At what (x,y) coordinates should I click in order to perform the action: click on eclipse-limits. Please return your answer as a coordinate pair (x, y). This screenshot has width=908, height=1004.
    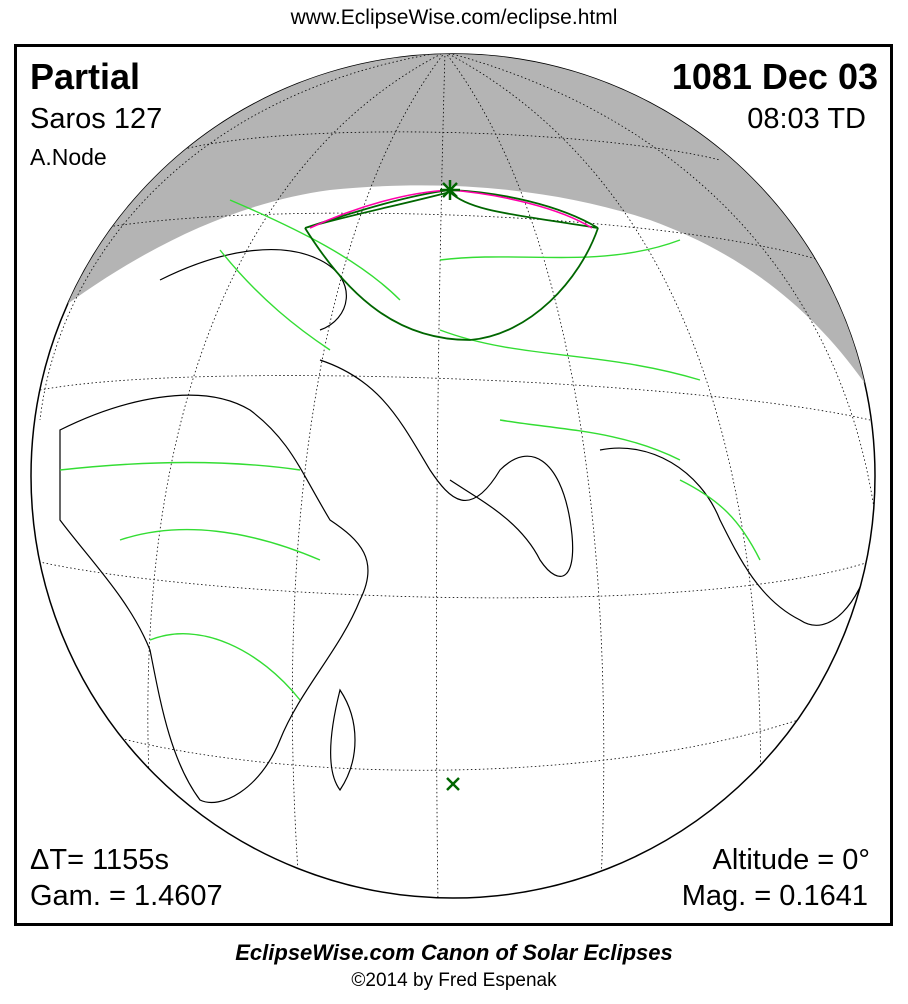
    Looking at the image, I should click on (451, 265).